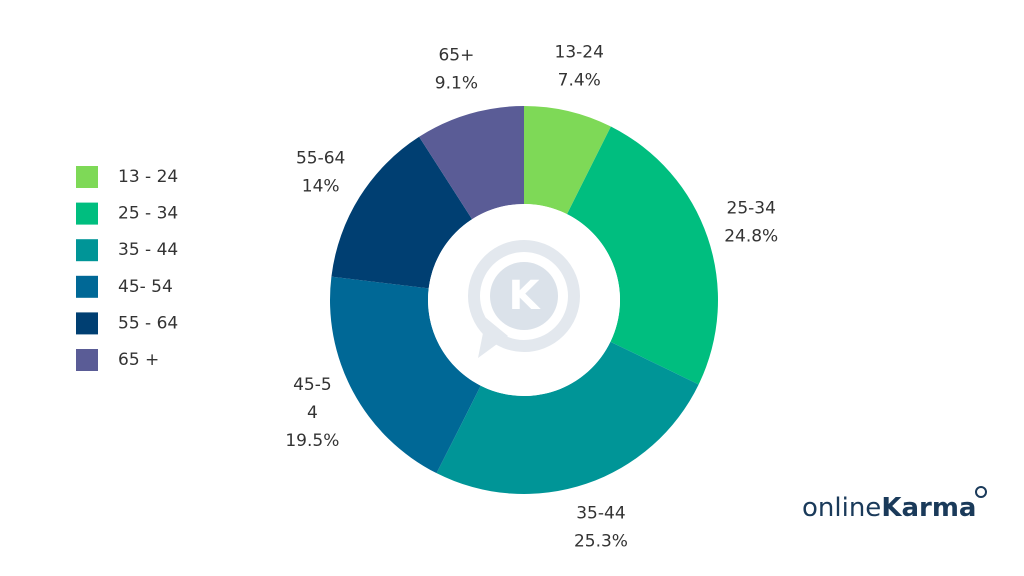  I want to click on slice-label: 65+, so click(456, 56).